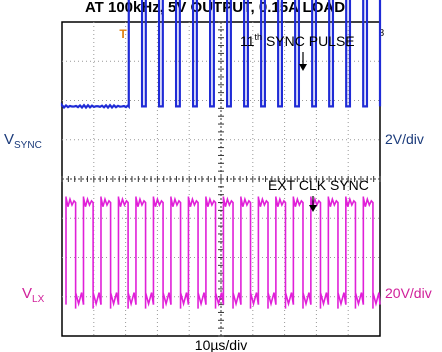  Describe the element at coordinates (33, 295) in the screenshot. I see `label-vlx: VLX` at that location.